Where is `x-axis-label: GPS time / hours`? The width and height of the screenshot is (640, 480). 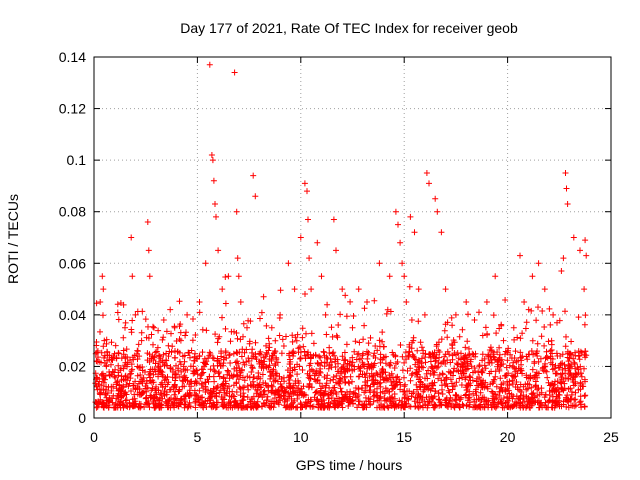
x-axis-label: GPS time / hours is located at coordinates (349, 465).